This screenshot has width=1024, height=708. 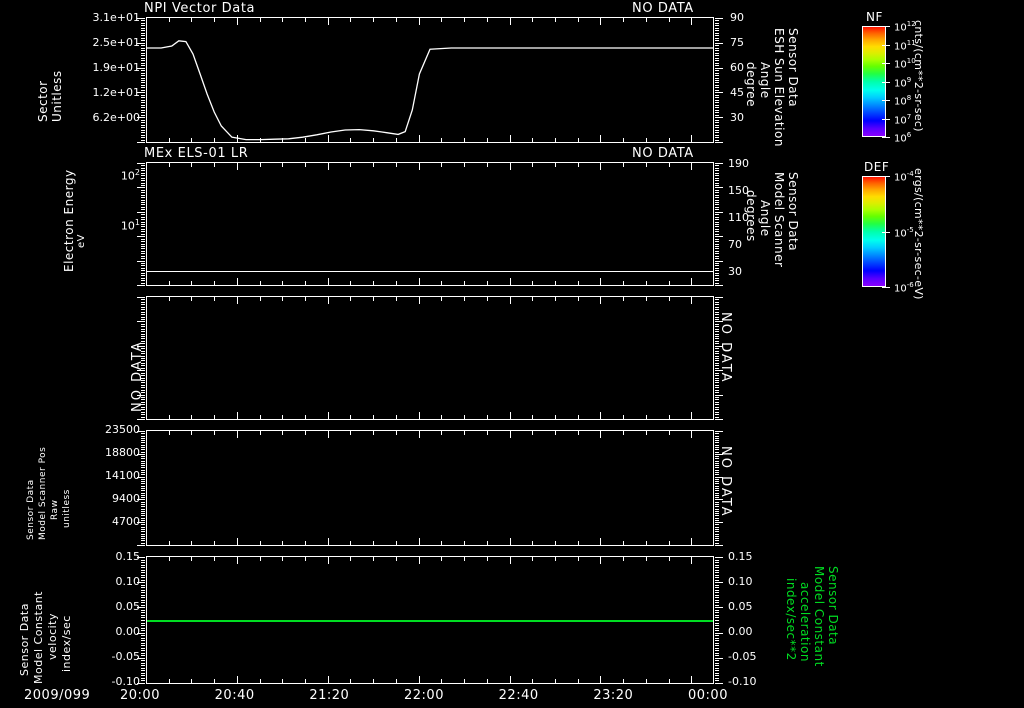 I want to click on def-colorbar, so click(x=874, y=231).